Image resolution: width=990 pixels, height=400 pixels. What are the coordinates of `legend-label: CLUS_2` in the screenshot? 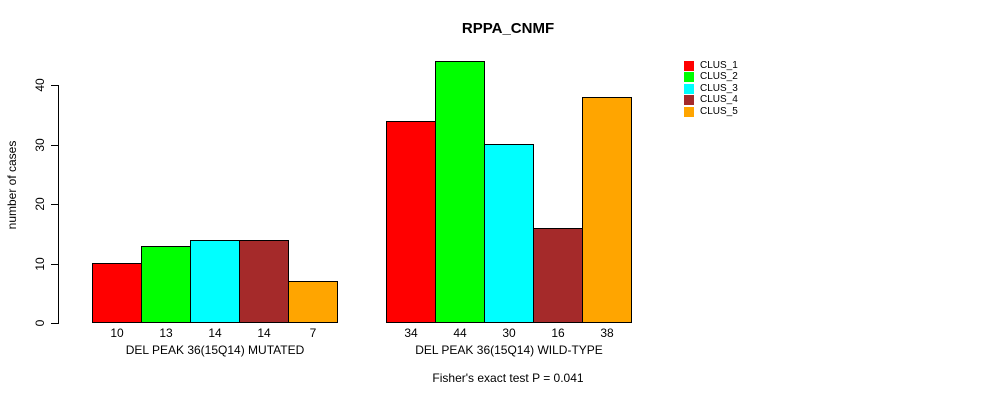 It's located at (719, 77).